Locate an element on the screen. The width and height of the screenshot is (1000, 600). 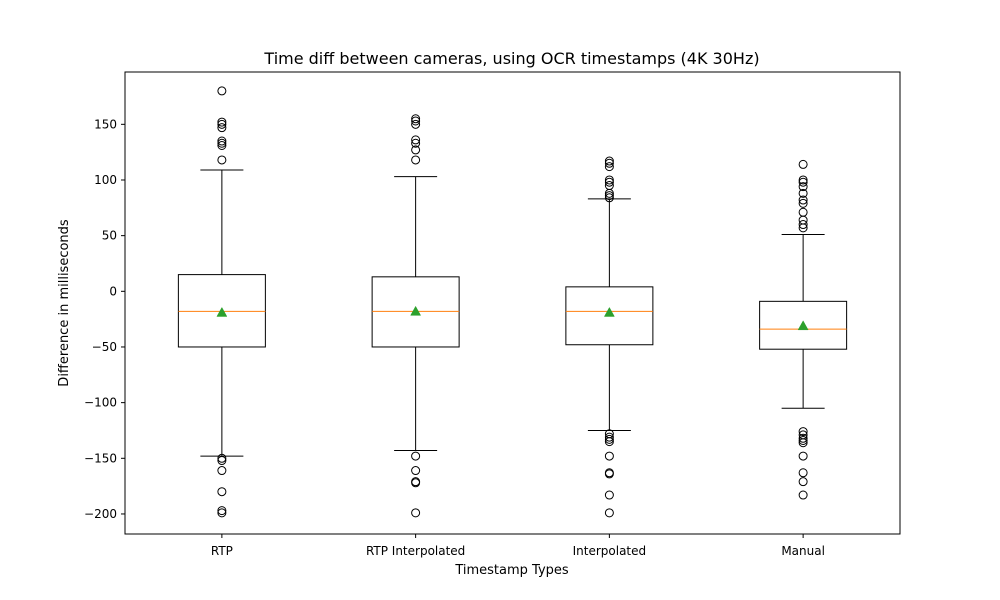
y-tick-label: −100 is located at coordinates (100, 403).